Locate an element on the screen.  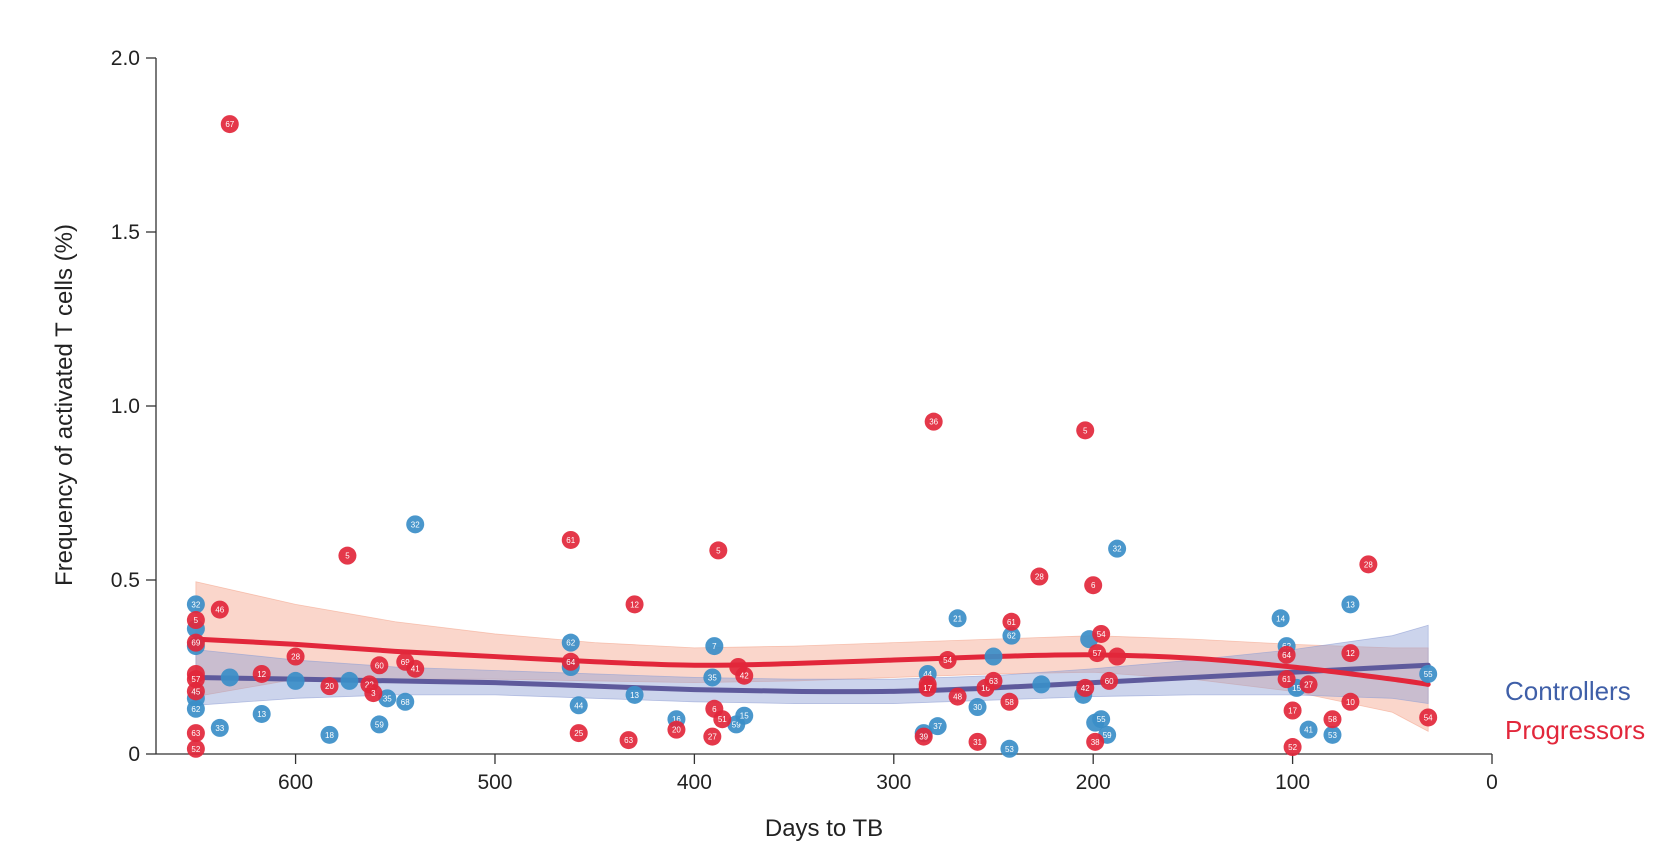
point-label: 69 is located at coordinates (405, 662).